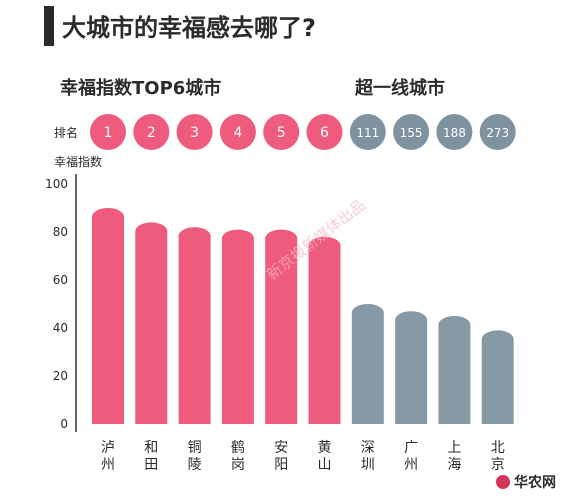 The image size is (564, 500). I want to click on x-tick-label: 泸, so click(108, 448).